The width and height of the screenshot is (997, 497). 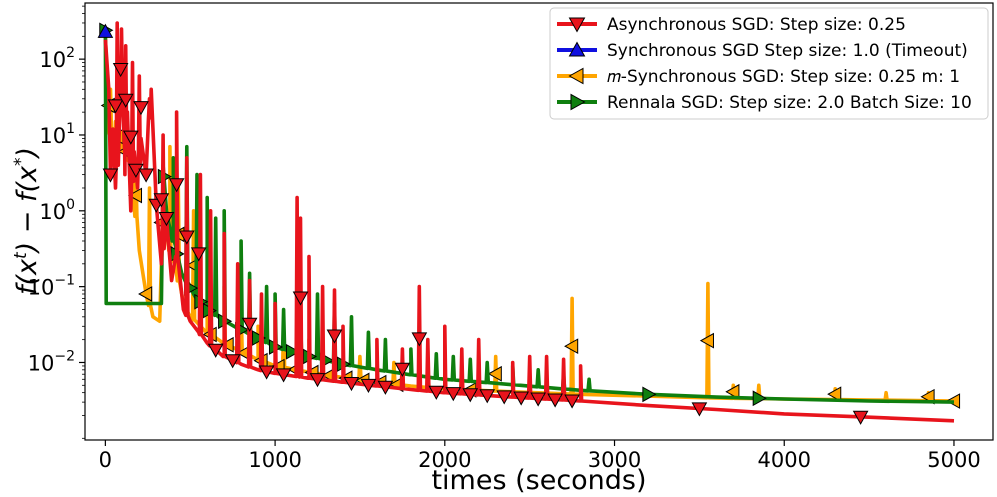 What do you see at coordinates (57, 210) in the screenshot?
I see `y-tick-label: 10⁰` at bounding box center [57, 210].